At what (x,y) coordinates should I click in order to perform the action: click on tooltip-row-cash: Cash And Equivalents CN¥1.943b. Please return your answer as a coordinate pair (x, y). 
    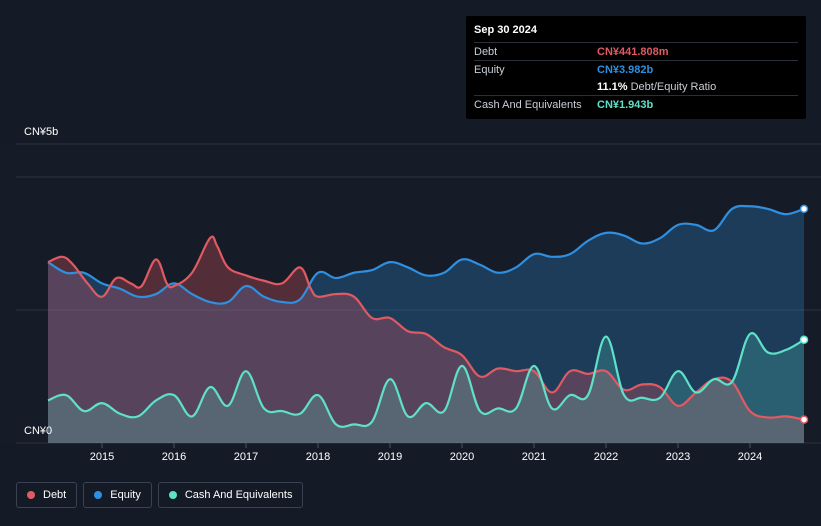
    Looking at the image, I should click on (636, 104).